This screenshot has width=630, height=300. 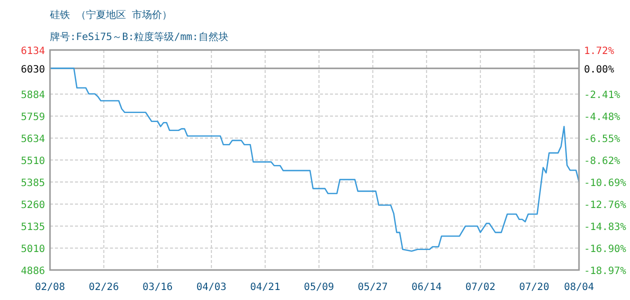 What do you see at coordinates (427, 287) in the screenshot?
I see `x-tick-label: 06/14` at bounding box center [427, 287].